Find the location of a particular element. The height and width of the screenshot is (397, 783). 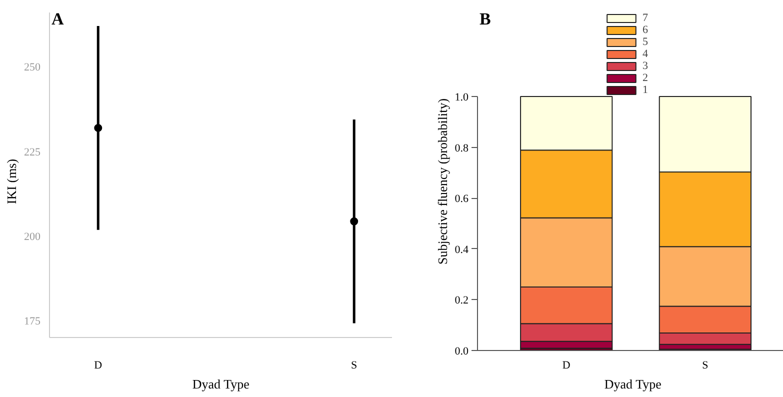

y-tick-label: 0.2 is located at coordinates (461, 300).